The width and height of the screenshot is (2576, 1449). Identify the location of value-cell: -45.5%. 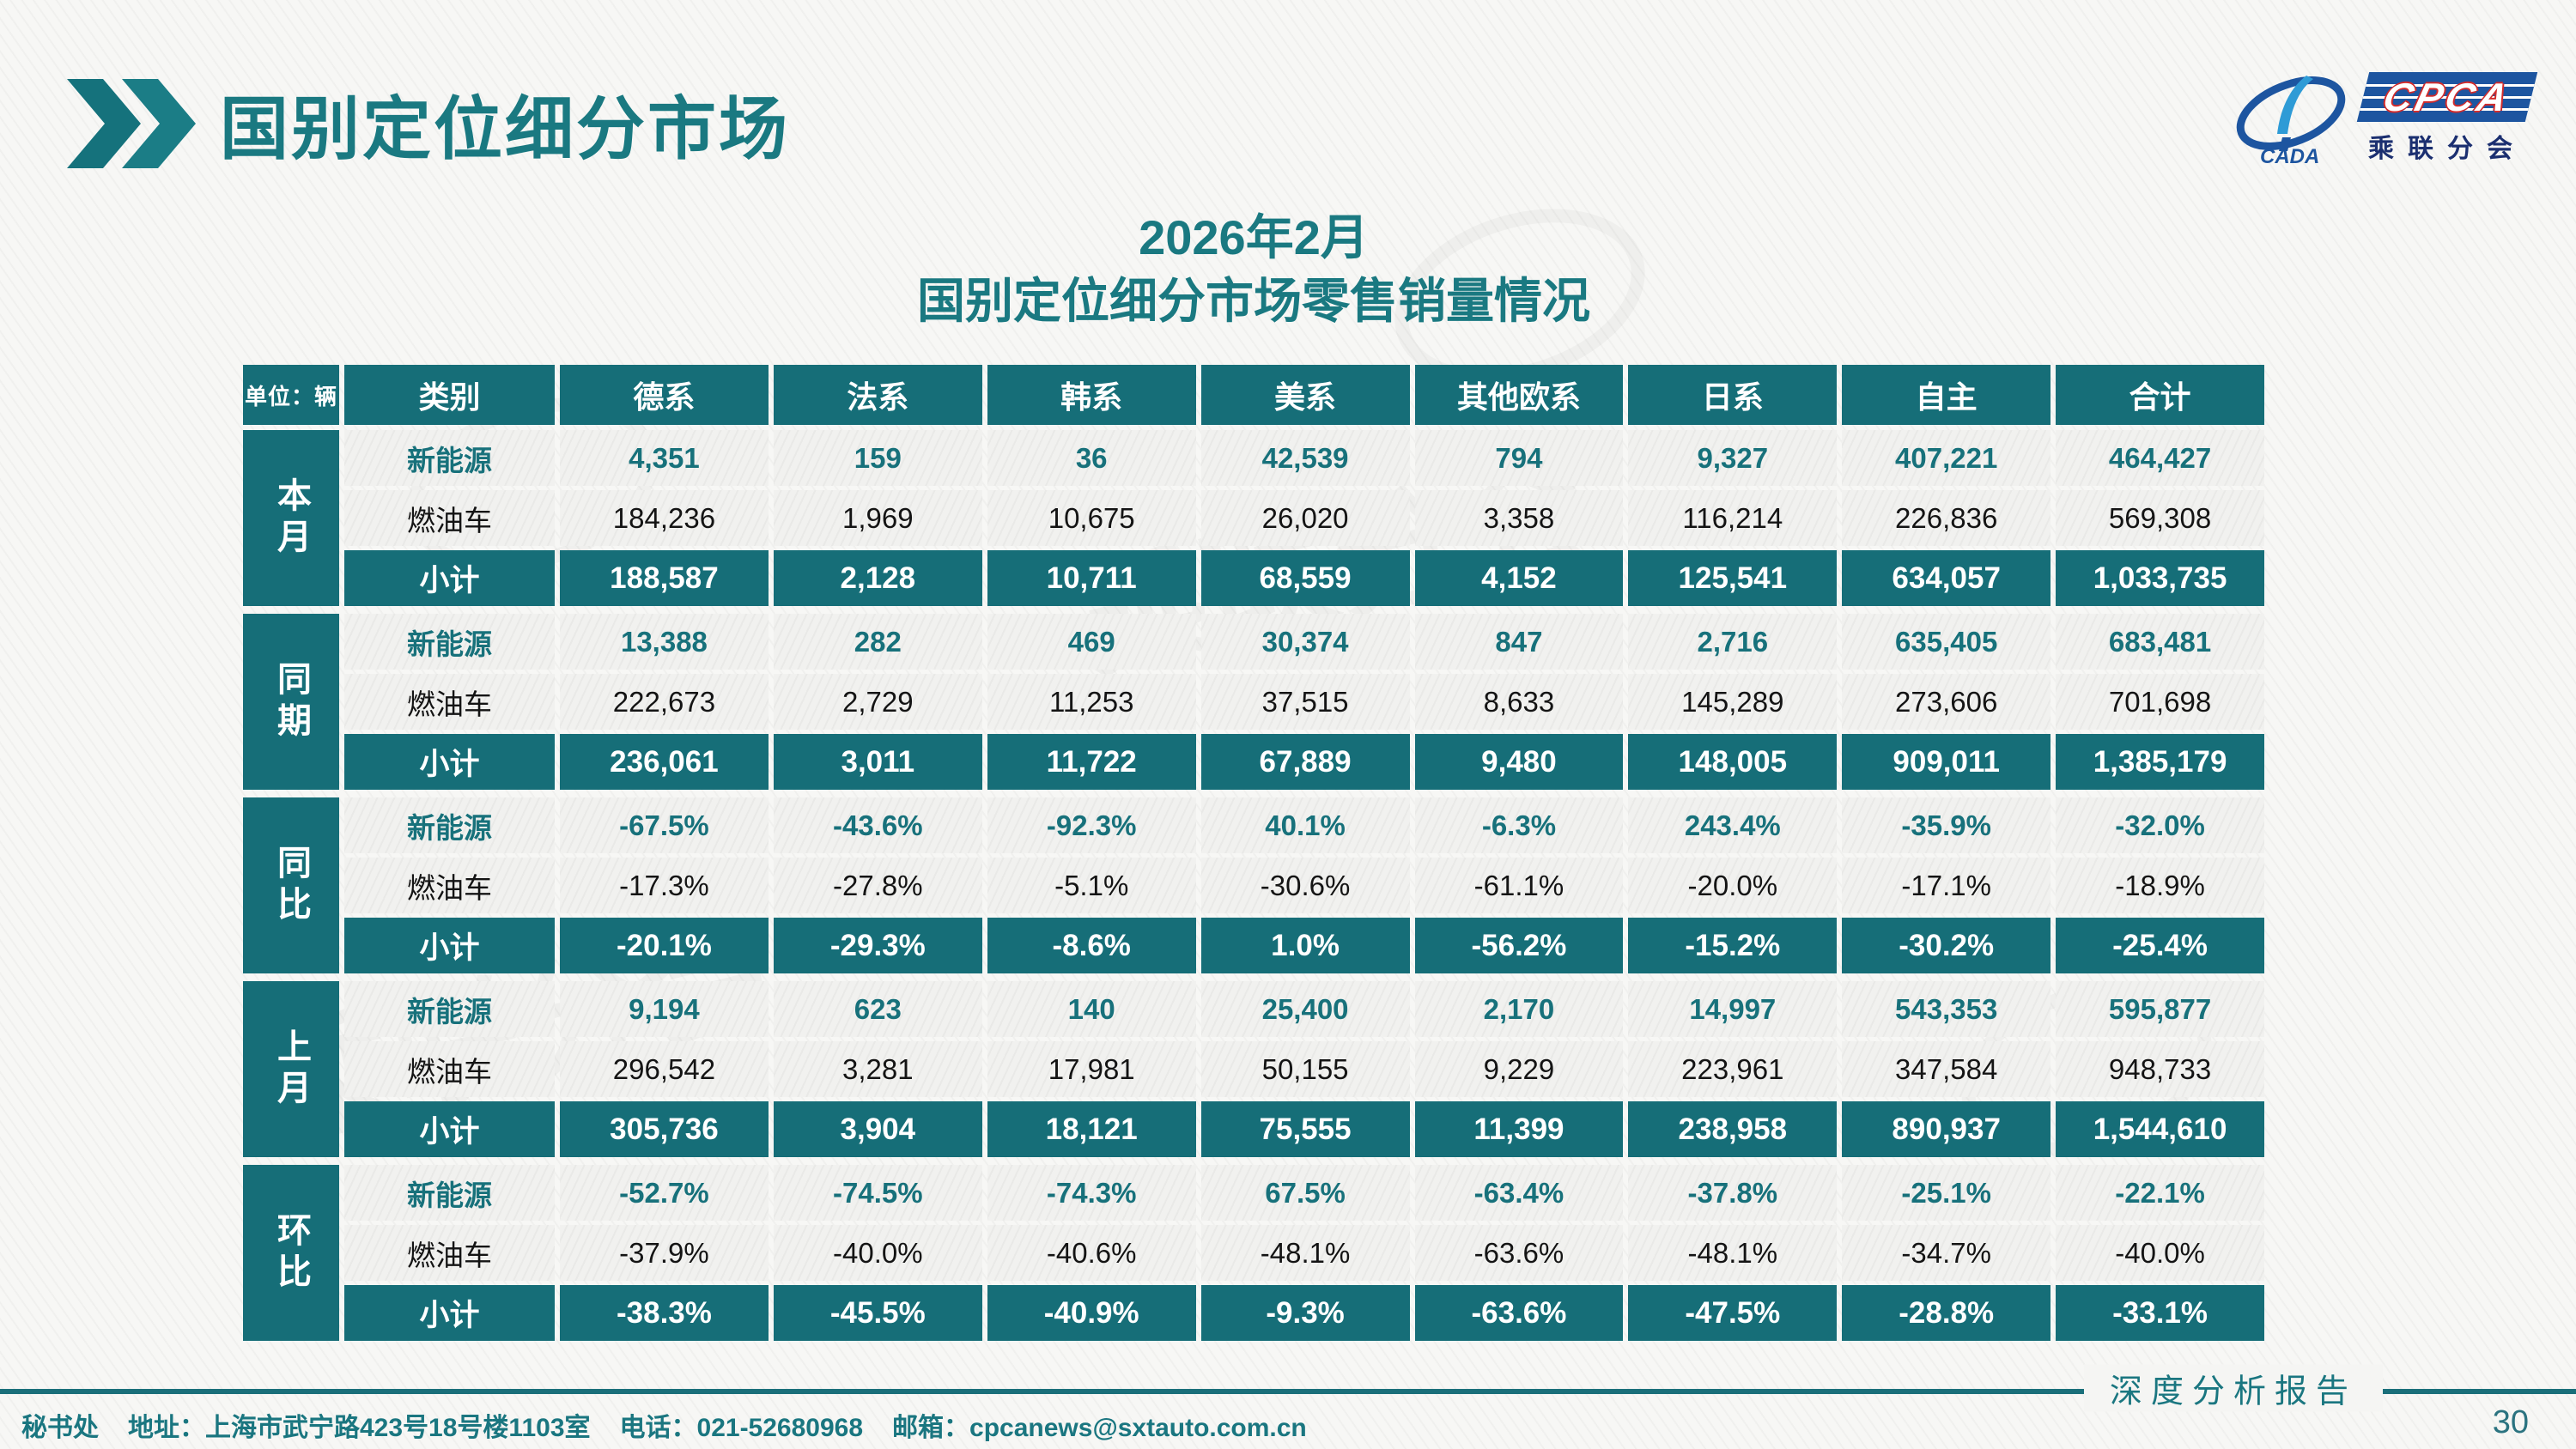
(878, 1313).